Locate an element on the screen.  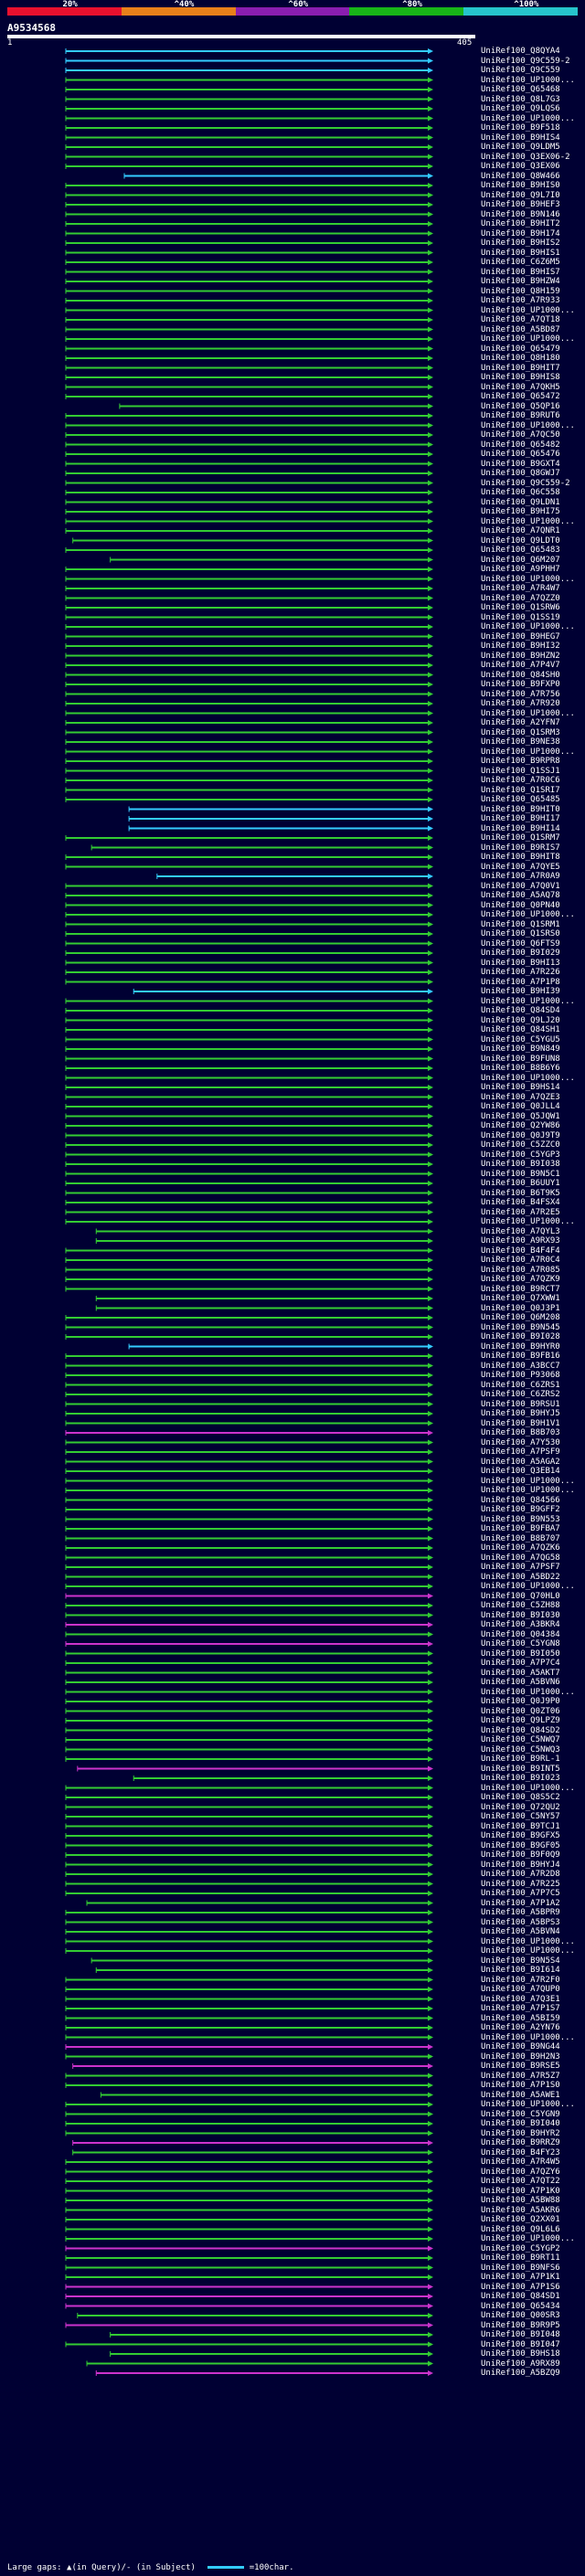
hit-label-link: UniRef100_B9I047 is located at coordinates (520, 2344).